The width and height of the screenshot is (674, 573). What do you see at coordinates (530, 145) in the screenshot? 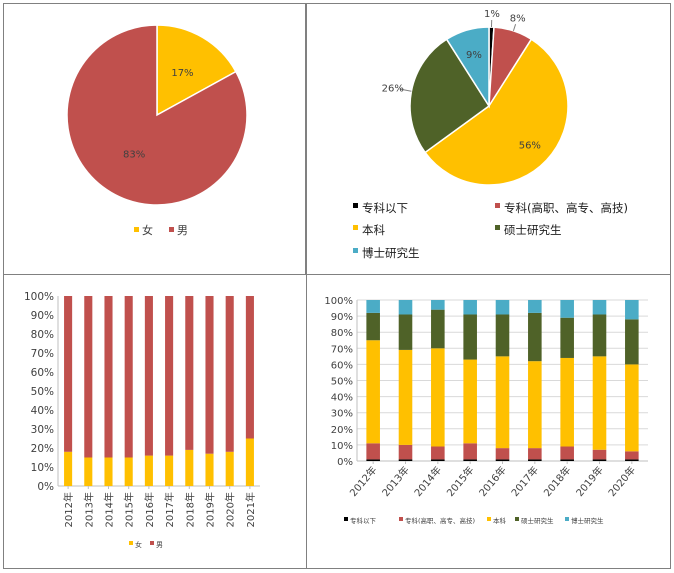
I see `pie-data-label: 56%` at bounding box center [530, 145].